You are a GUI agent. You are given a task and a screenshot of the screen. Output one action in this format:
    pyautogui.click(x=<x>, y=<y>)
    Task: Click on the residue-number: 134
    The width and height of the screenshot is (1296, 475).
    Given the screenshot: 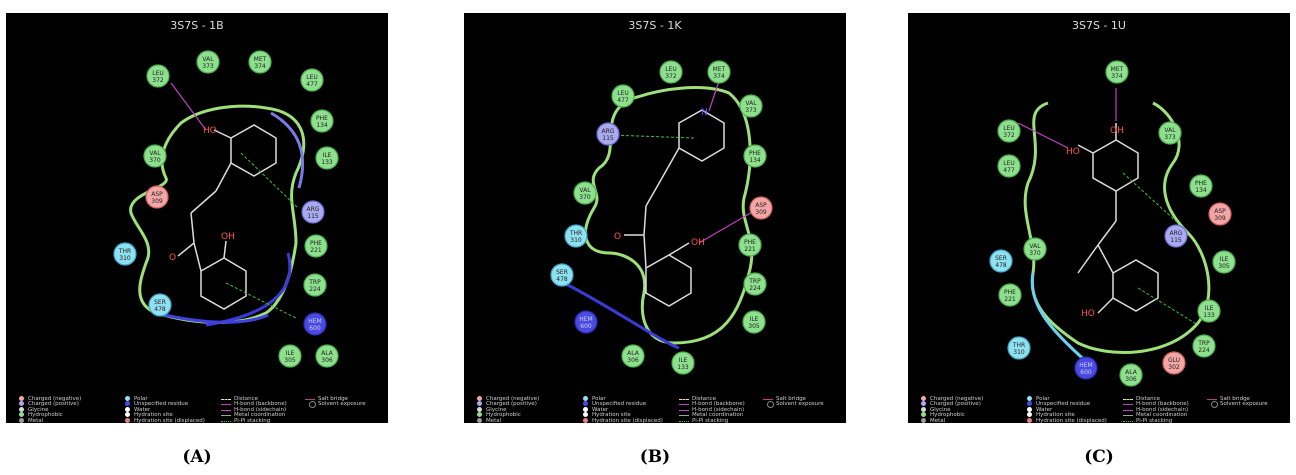 What is the action you would take?
    pyautogui.click(x=755, y=160)
    